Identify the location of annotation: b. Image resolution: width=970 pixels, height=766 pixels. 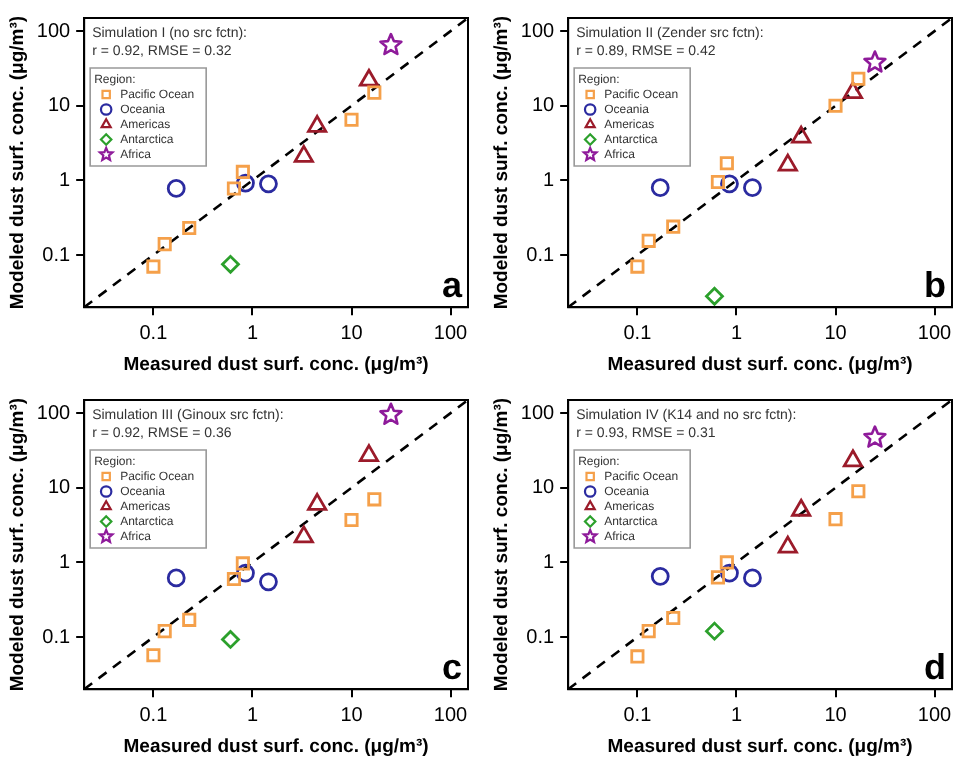
(935, 285).